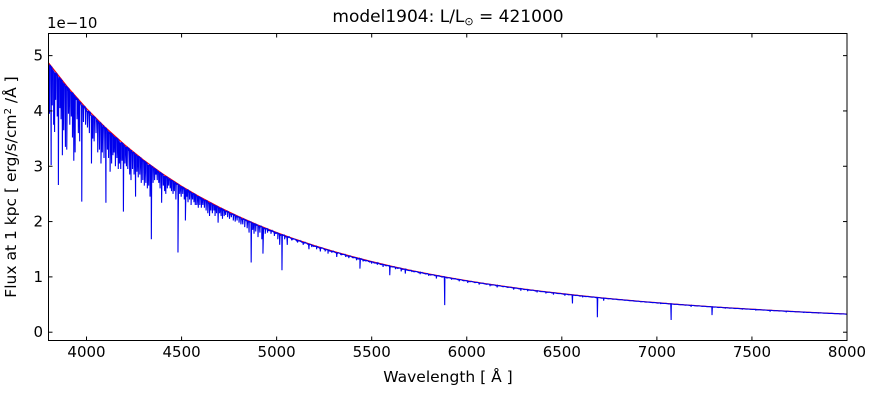  I want to click on y-axis-label: Flux at 1 kpc [ erg/s/cm2 /Å ], so click(10, 186).